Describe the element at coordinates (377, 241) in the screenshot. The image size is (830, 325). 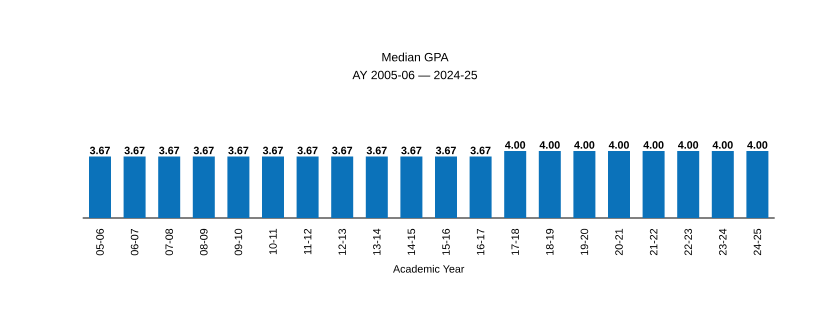
I see `x-tick-label: 13-14` at that location.